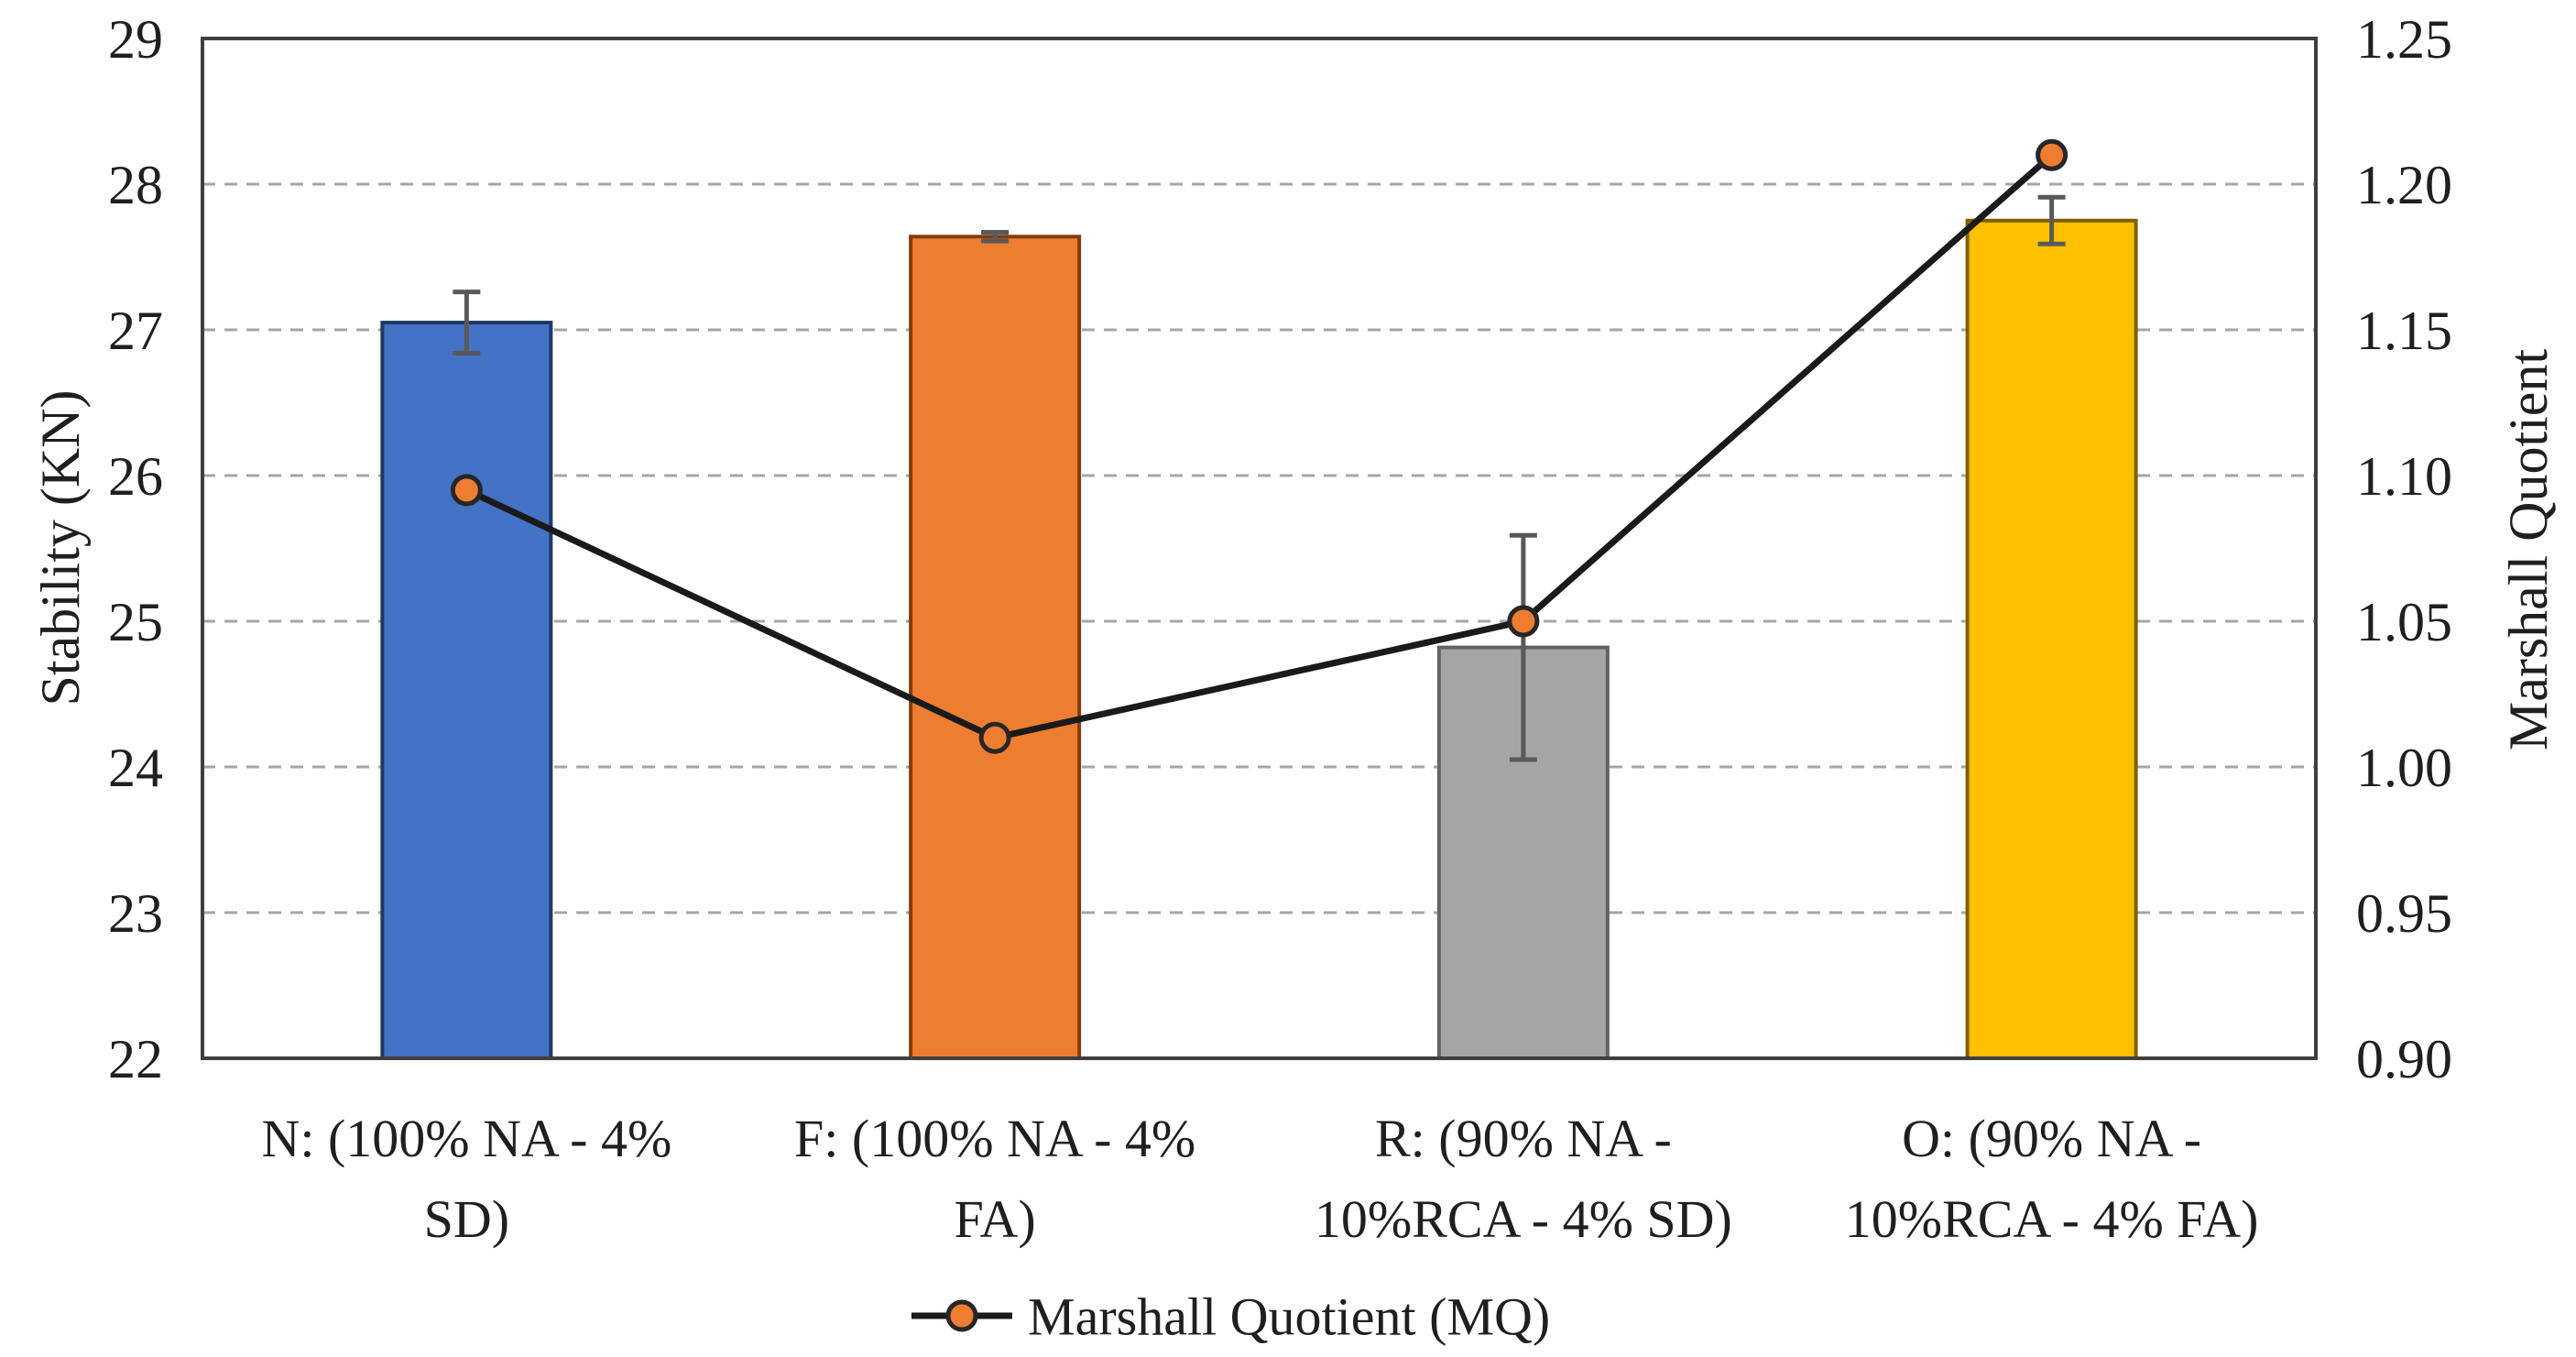 This screenshot has width=2576, height=1357. Describe the element at coordinates (2404, 914) in the screenshot. I see `right-tick-label: 0.95` at that location.